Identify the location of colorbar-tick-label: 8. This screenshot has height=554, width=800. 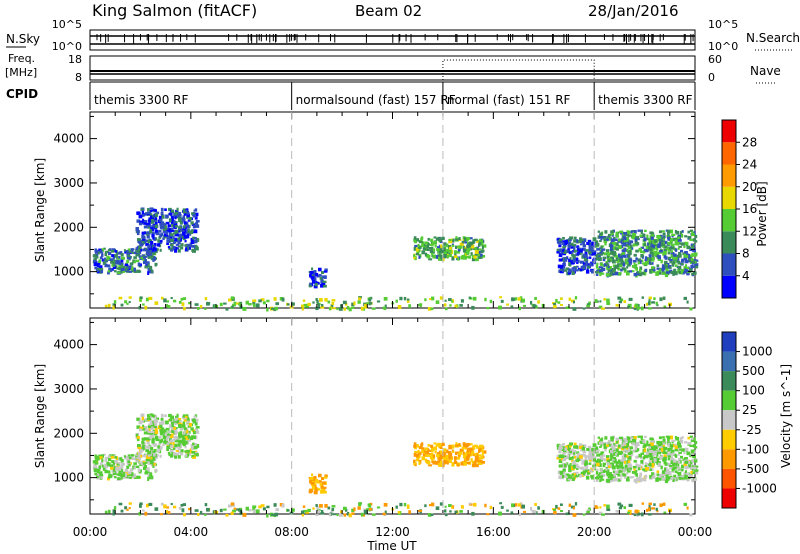
(746, 254).